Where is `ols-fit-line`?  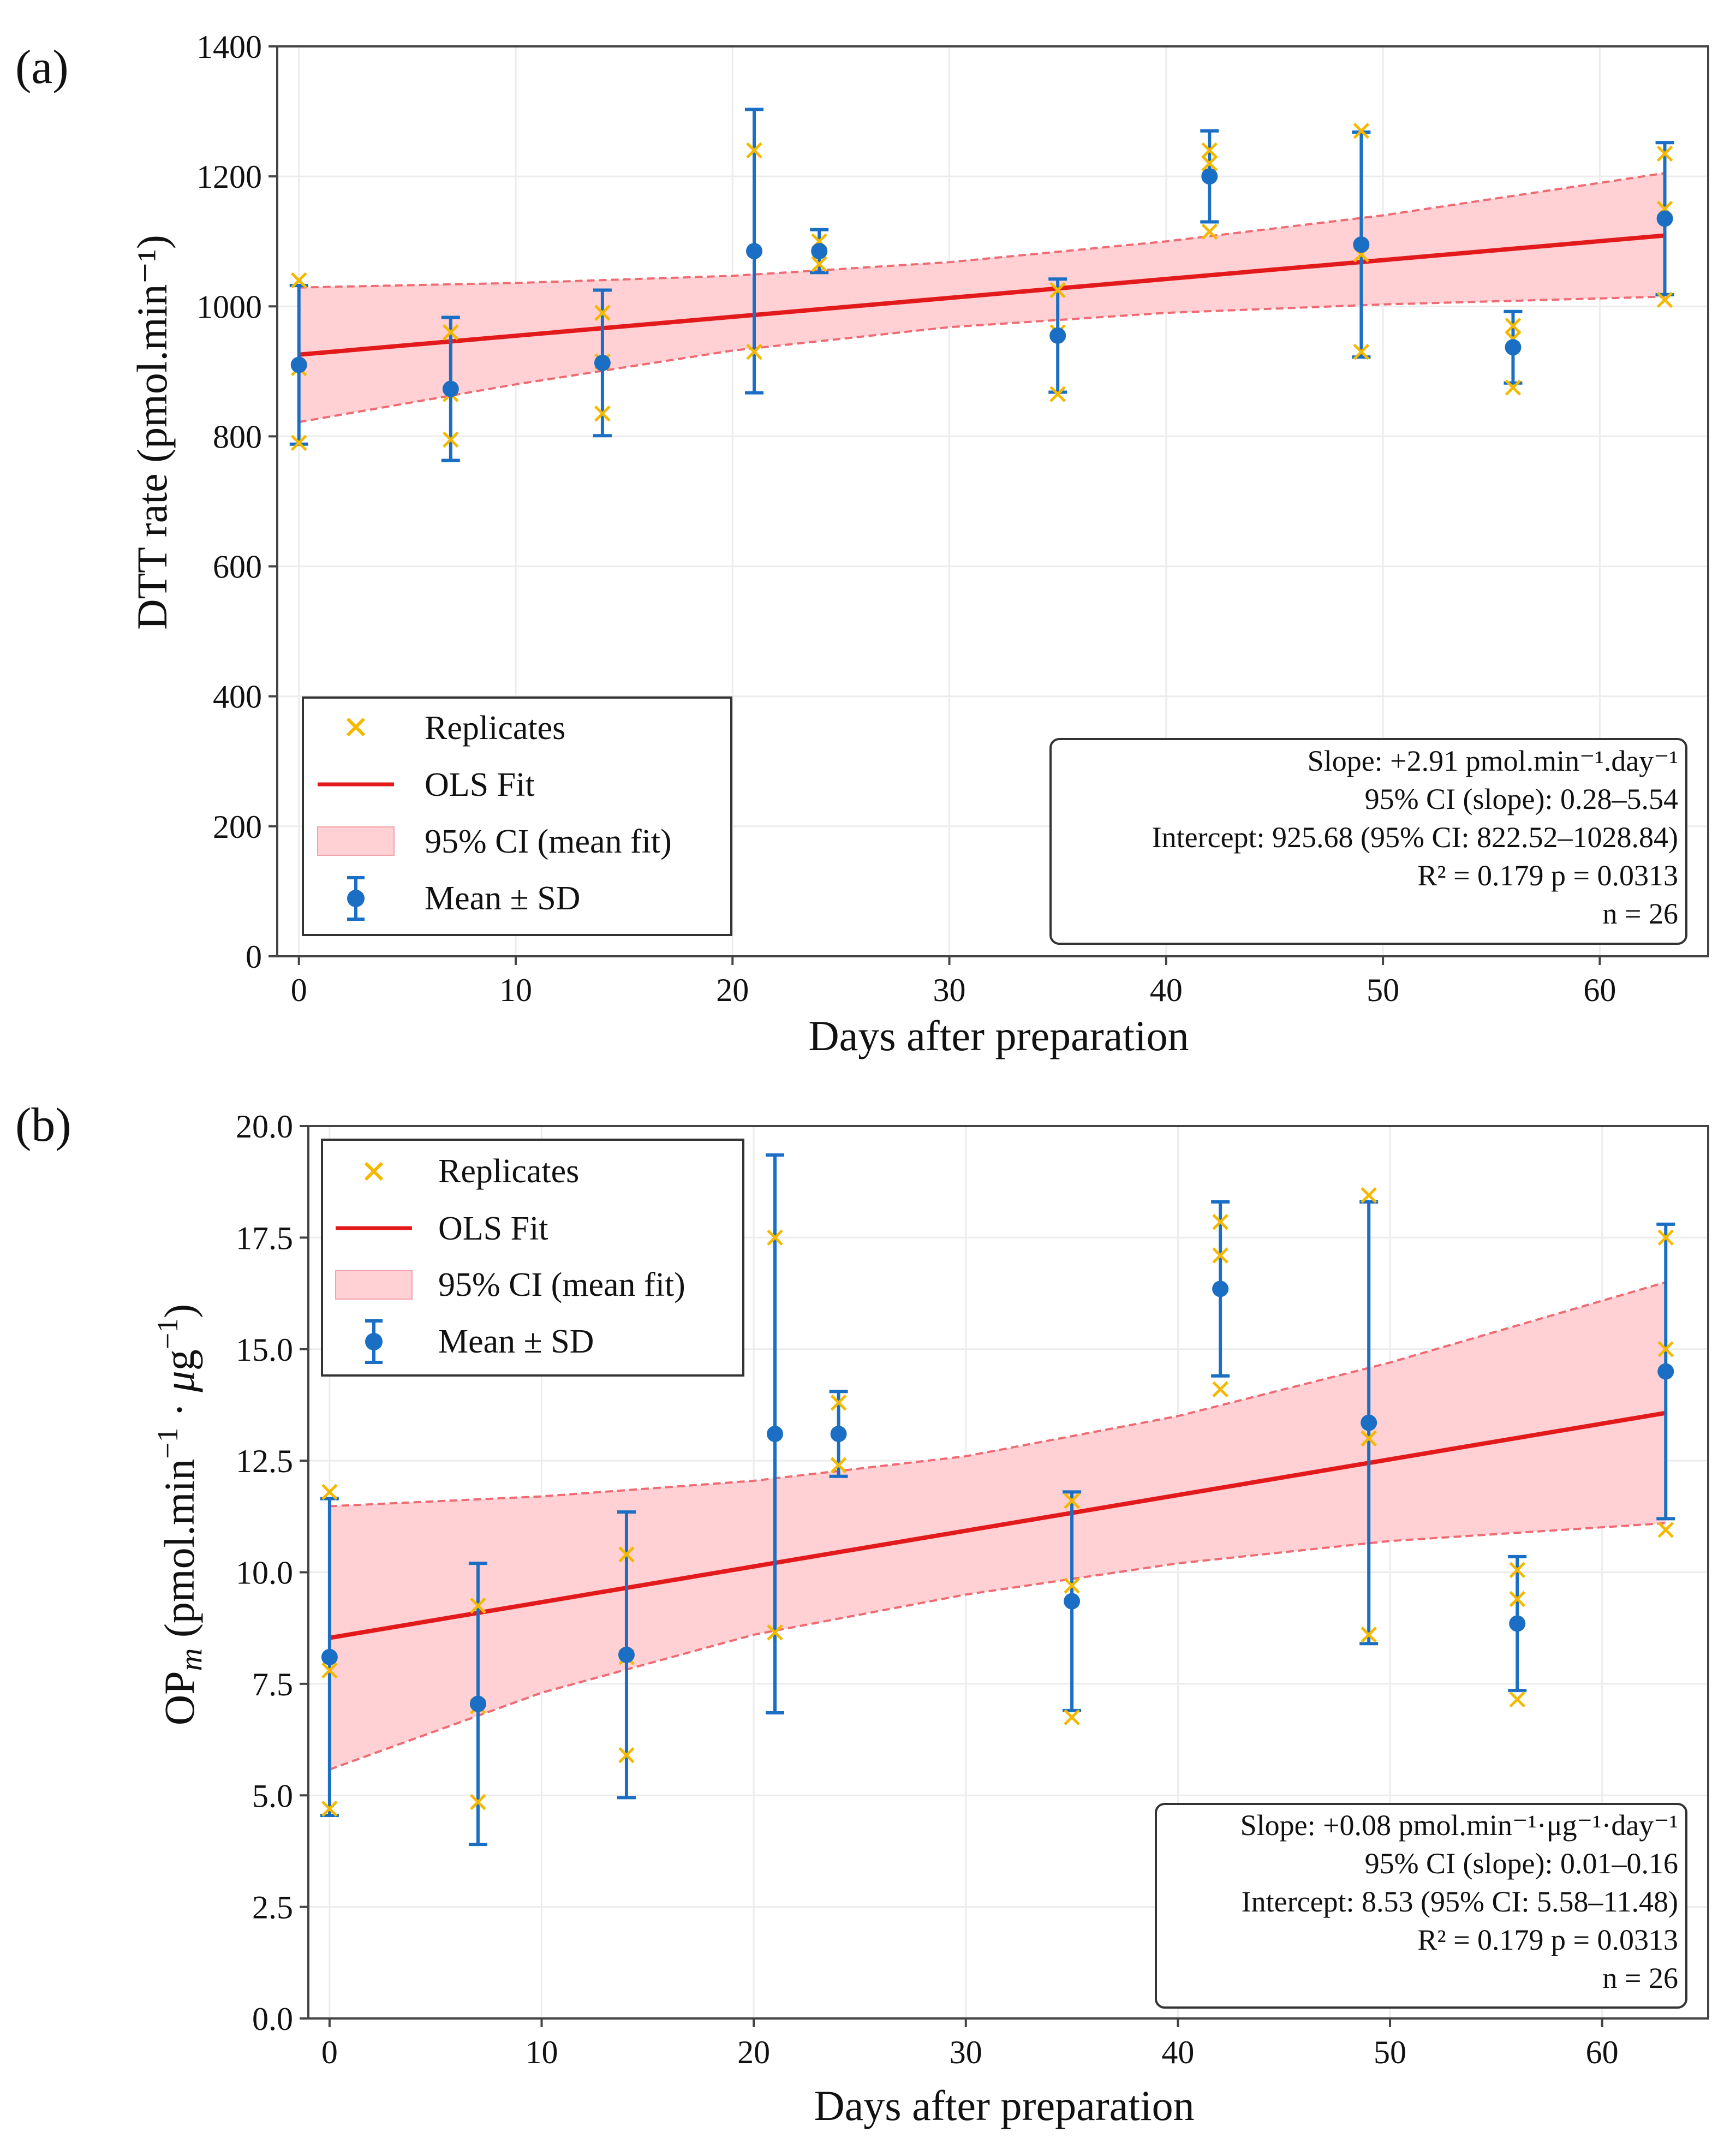
ols-fit-line is located at coordinates (997, 1525).